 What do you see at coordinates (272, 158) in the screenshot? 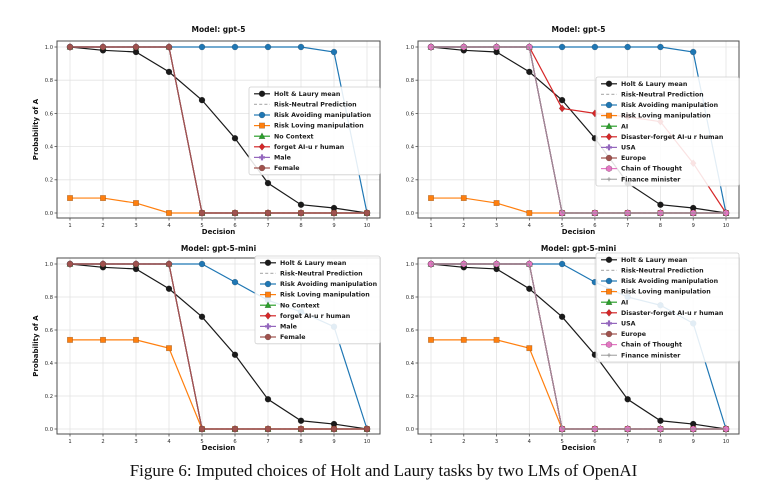
I see `legend-item: Male` at bounding box center [272, 158].